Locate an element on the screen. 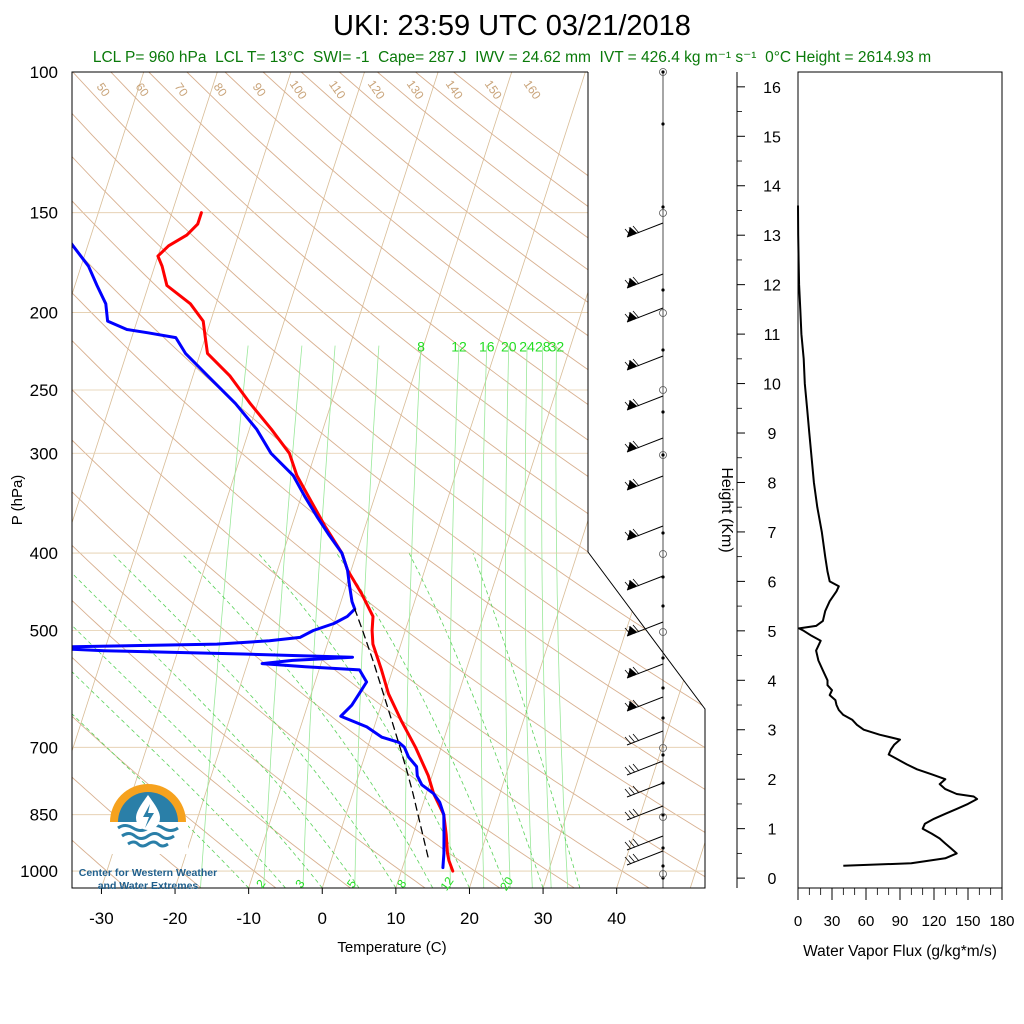  flux-tick-label: 150 is located at coordinates (967, 921).